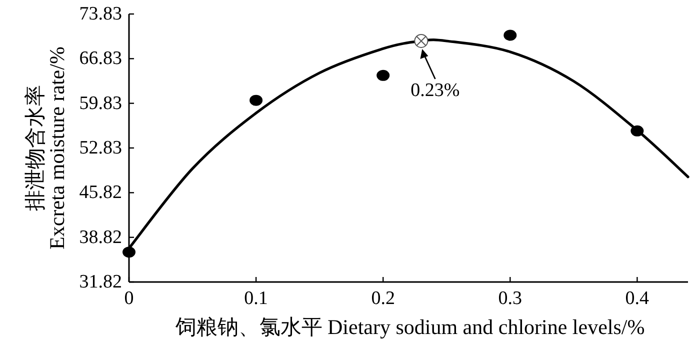 The height and width of the screenshot is (346, 700). I want to click on x-tick-label: 0, so click(129, 298).